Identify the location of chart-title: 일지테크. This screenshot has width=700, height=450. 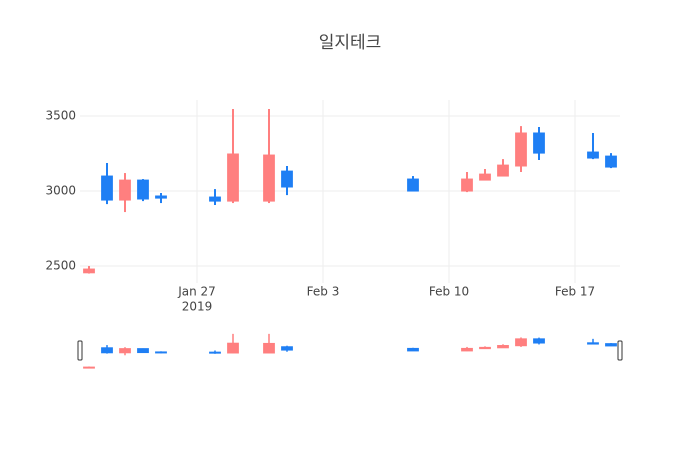
(350, 43).